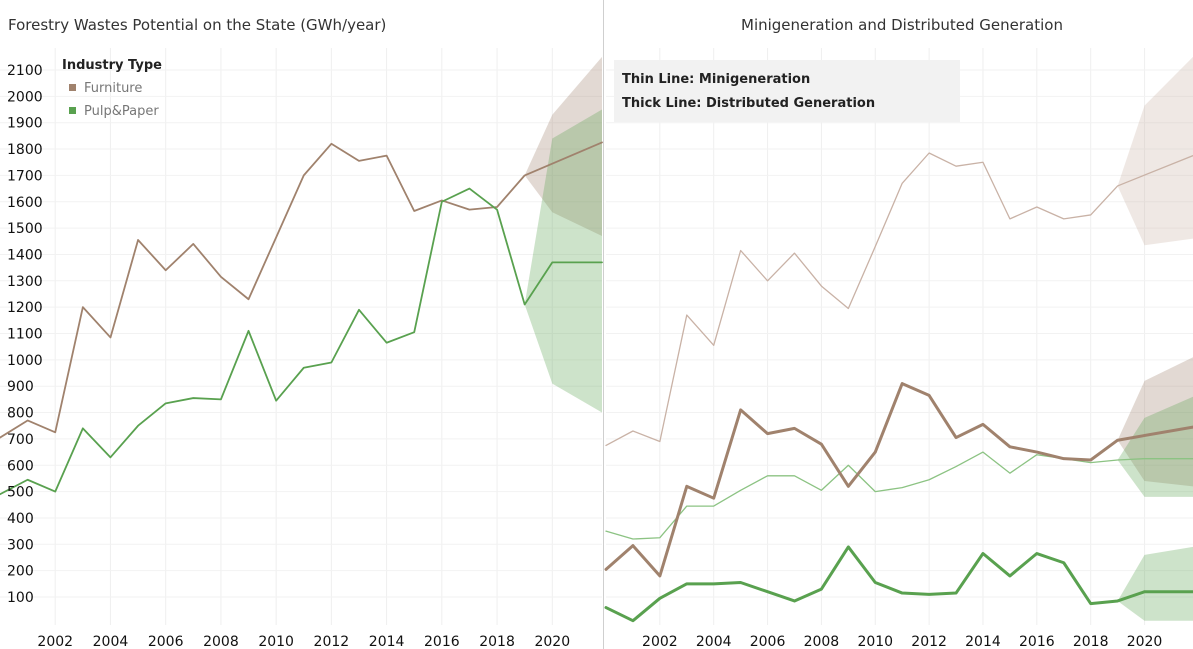 The height and width of the screenshot is (649, 1193). I want to click on annotation-background, so click(787, 91).